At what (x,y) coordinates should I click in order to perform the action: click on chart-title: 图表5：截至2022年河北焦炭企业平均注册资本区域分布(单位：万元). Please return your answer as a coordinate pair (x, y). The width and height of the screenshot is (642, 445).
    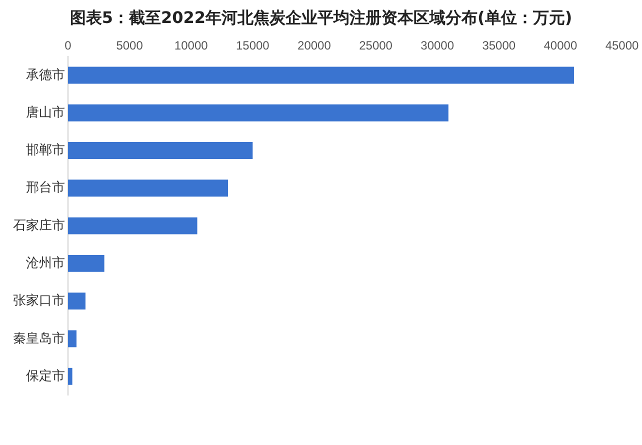
    Looking at the image, I should click on (321, 18).